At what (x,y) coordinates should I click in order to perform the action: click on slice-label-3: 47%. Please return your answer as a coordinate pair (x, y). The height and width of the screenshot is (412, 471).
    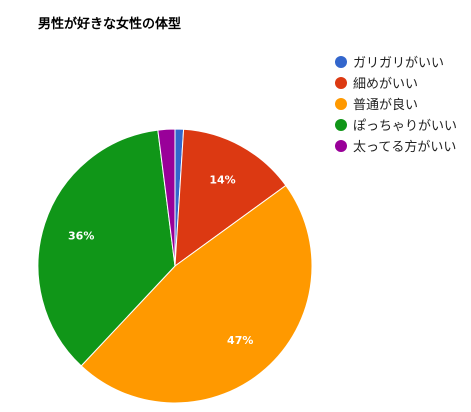
    Looking at the image, I should click on (240, 340).